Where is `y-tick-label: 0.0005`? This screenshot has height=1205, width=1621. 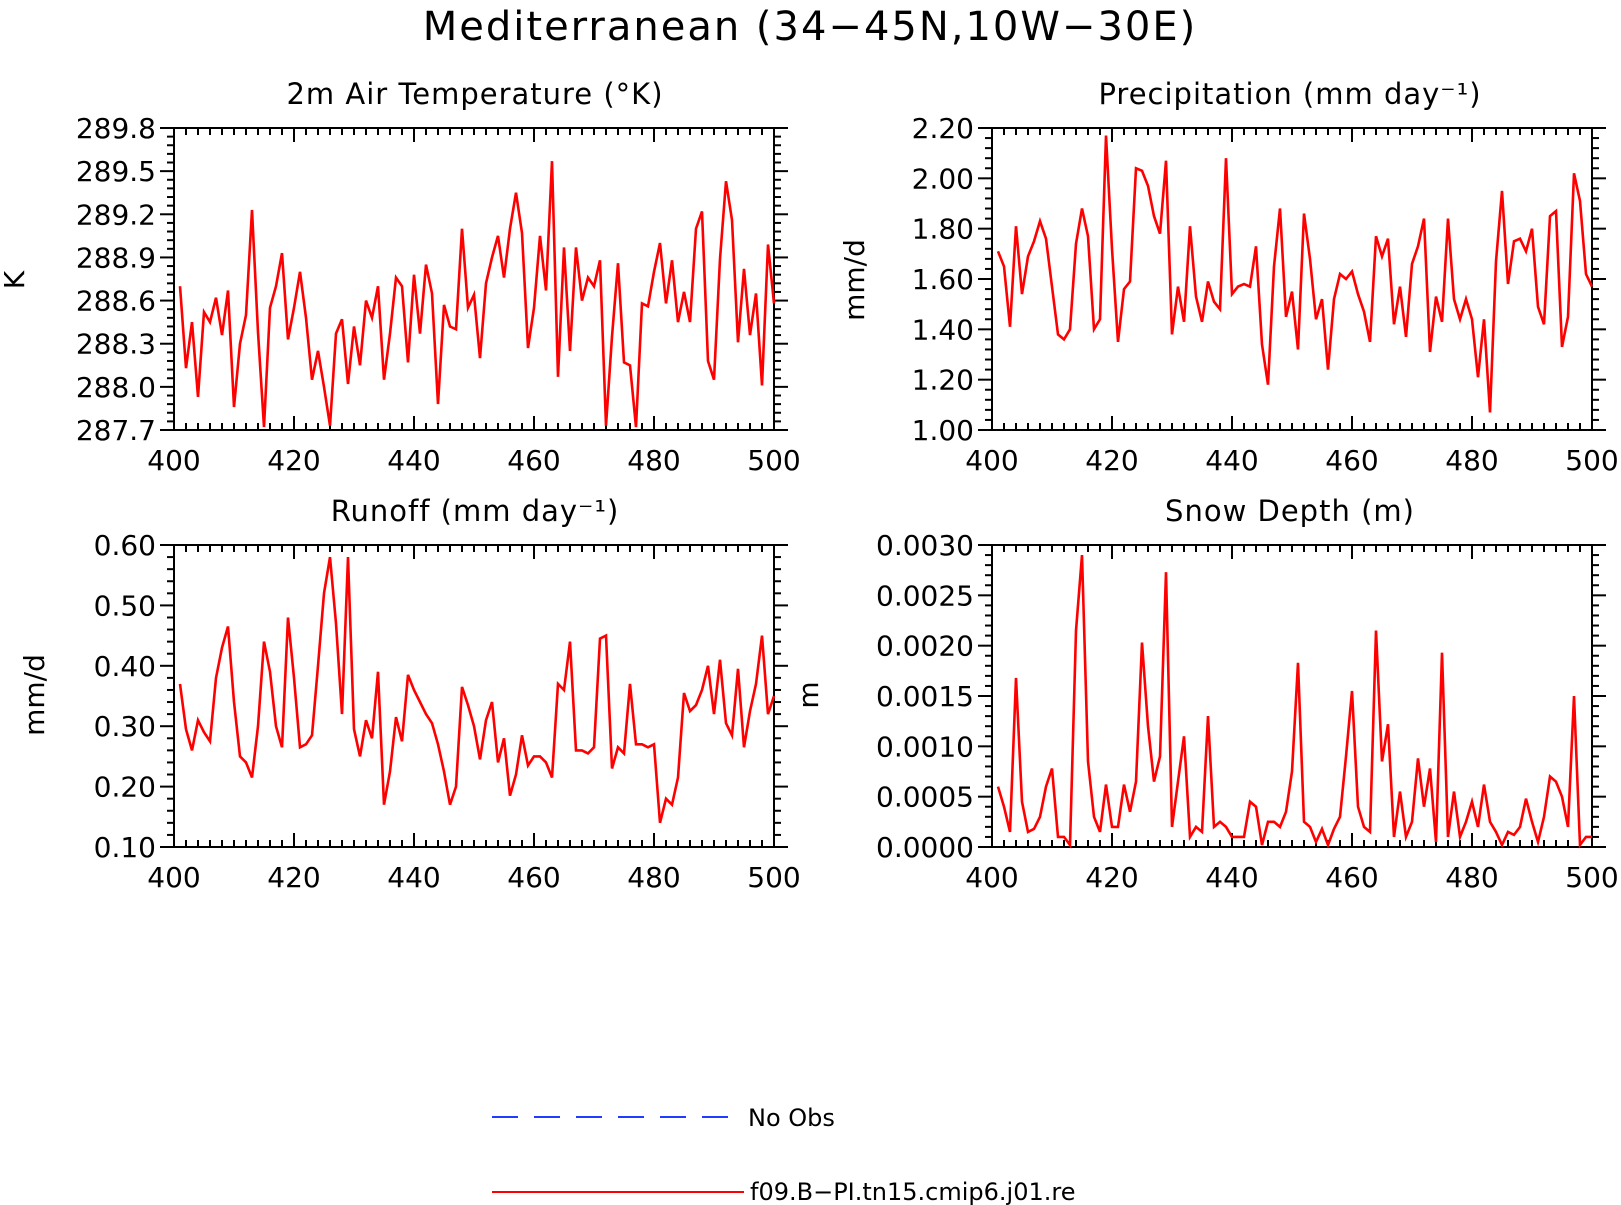 y-tick-label: 0.0005 is located at coordinates (925, 797).